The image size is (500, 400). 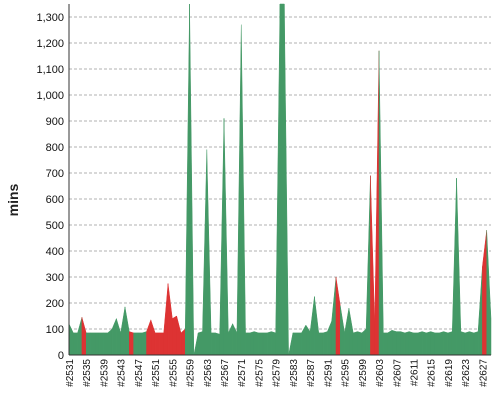 What do you see at coordinates (466, 373) in the screenshot?
I see `x-tick-label: #2623` at bounding box center [466, 373].